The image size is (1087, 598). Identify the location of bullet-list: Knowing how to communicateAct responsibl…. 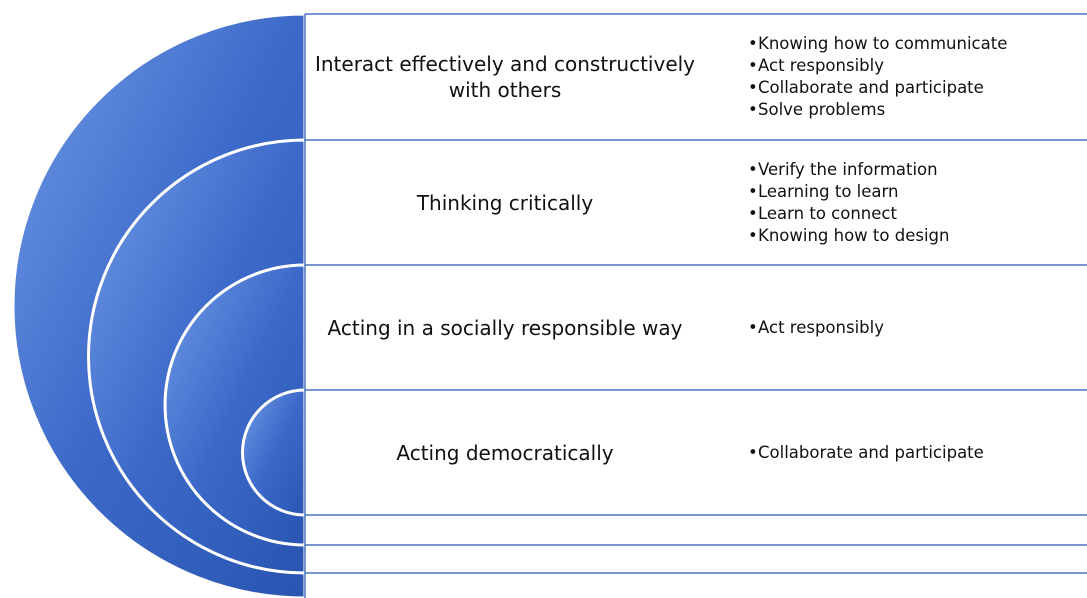
(877, 77).